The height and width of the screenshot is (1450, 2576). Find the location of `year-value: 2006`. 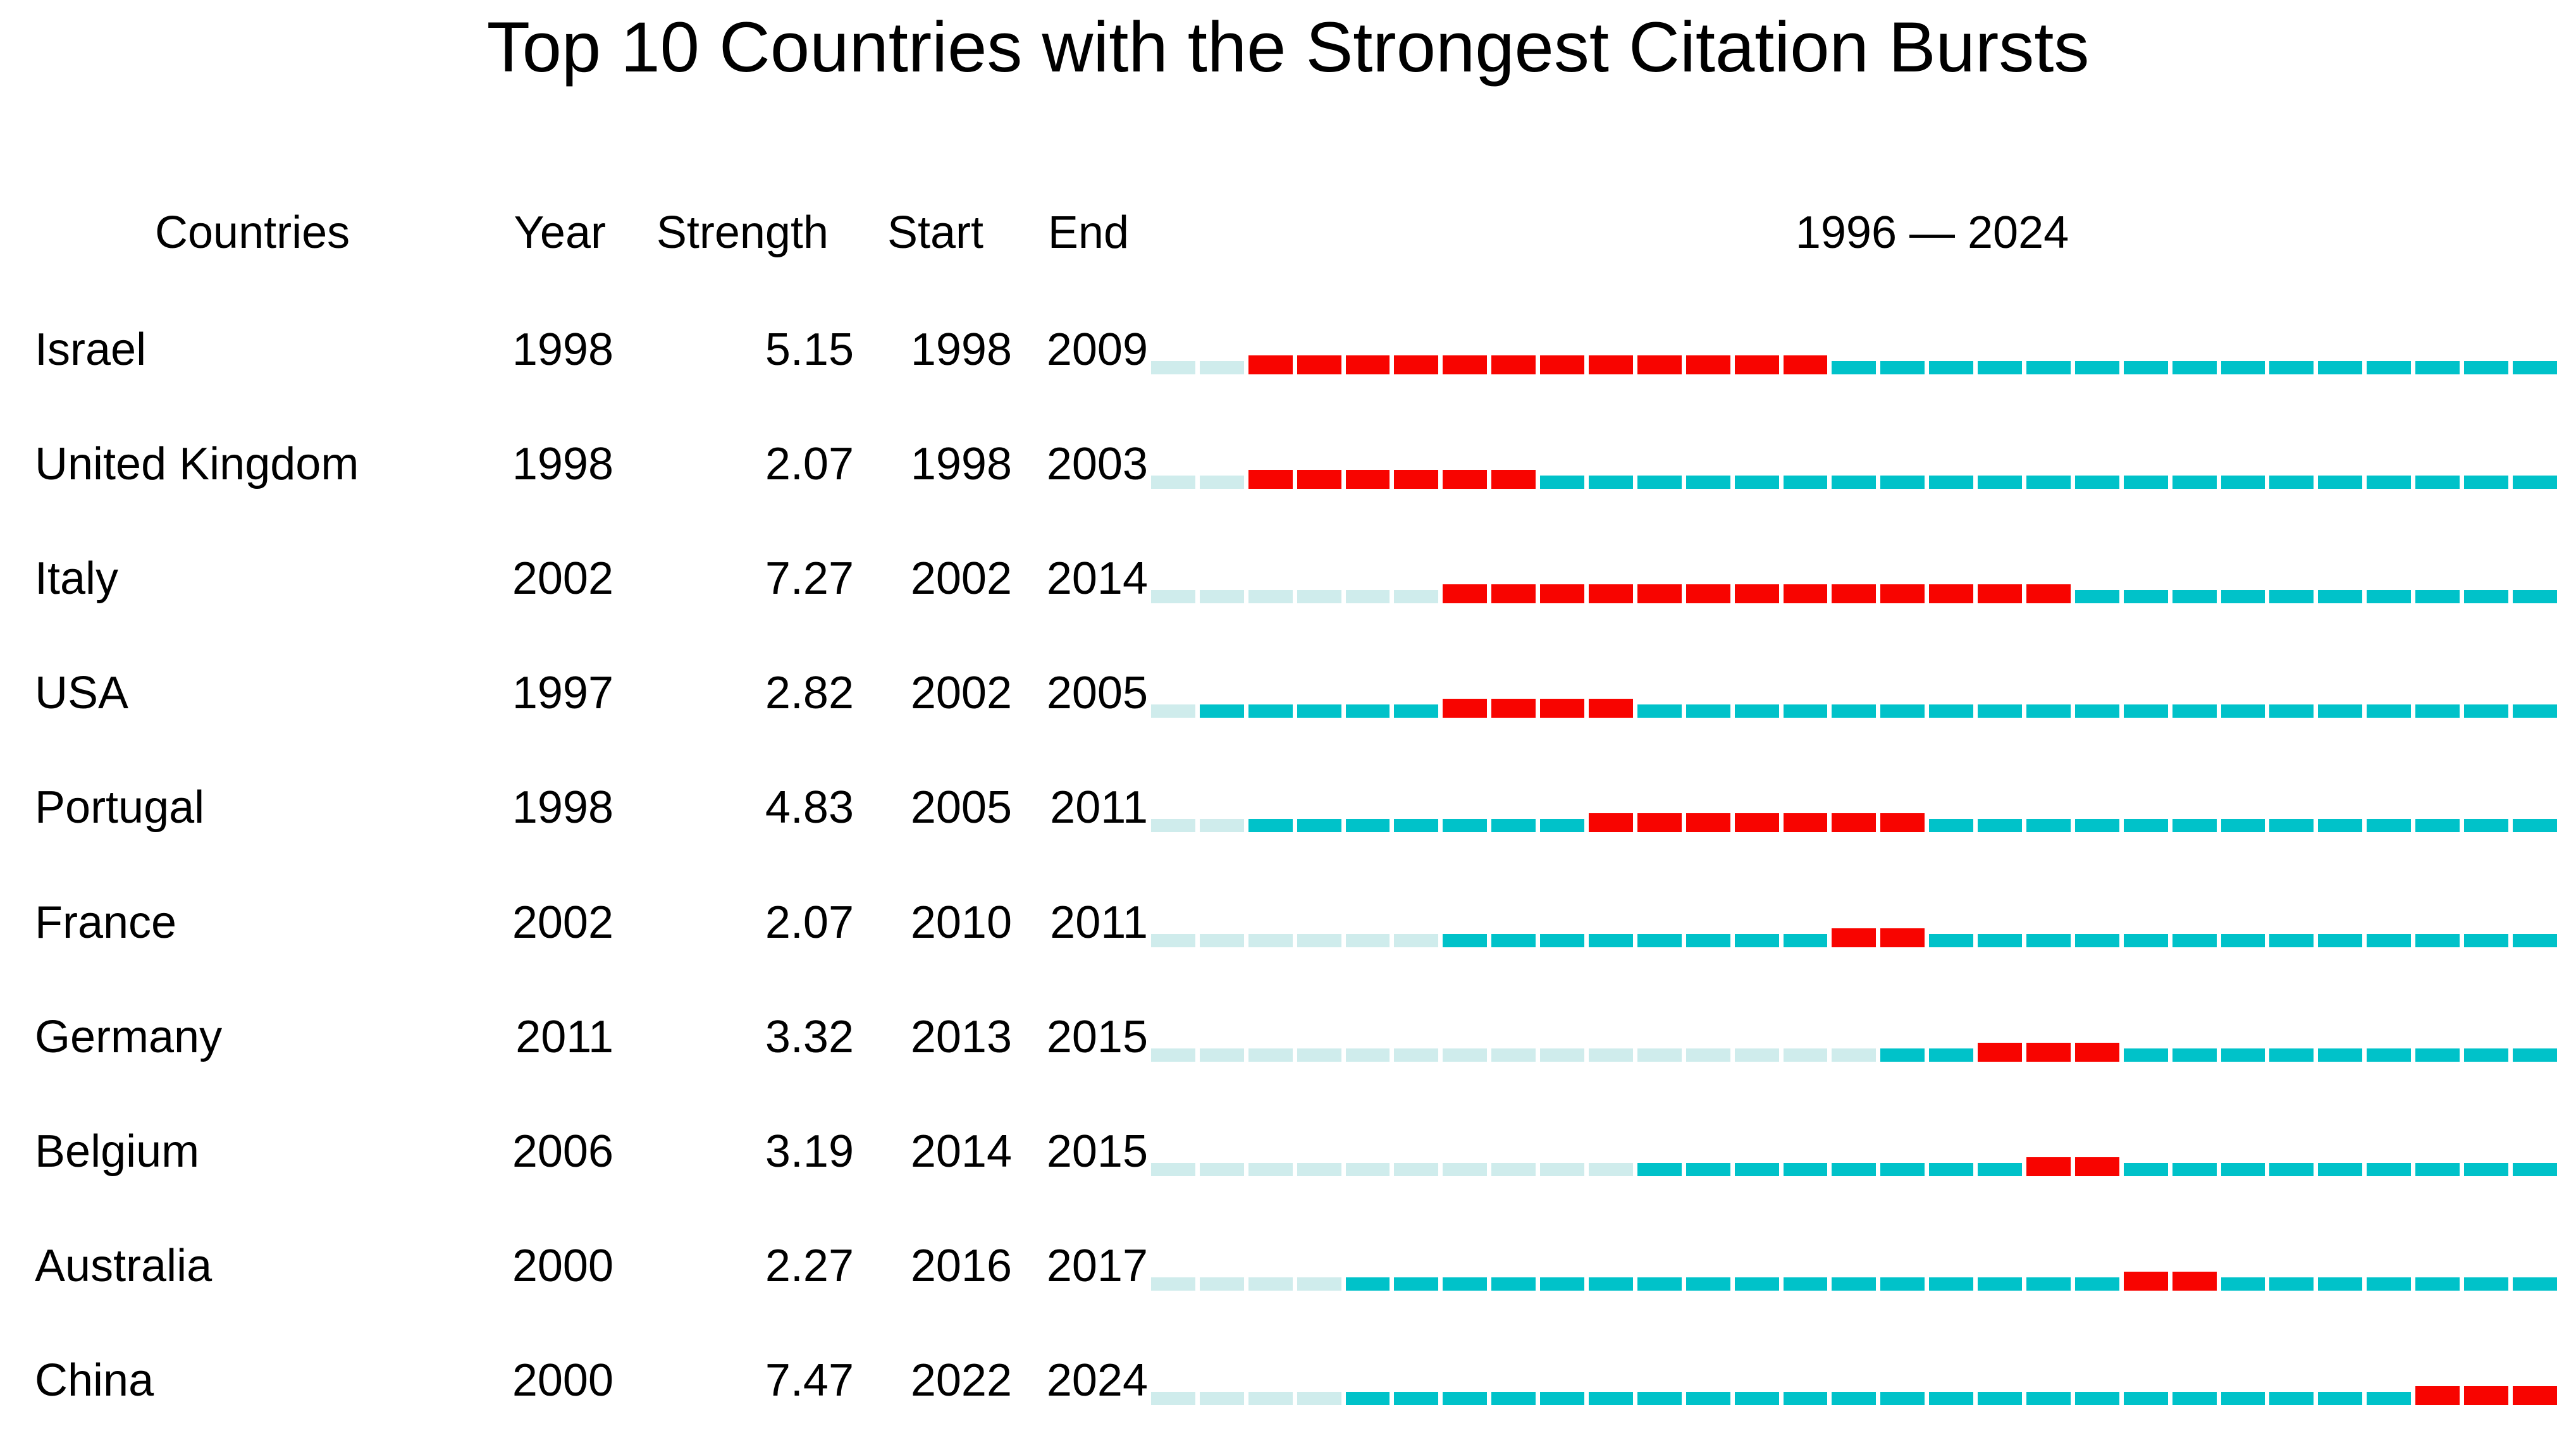

year-value: 2006 is located at coordinates (562, 1151).